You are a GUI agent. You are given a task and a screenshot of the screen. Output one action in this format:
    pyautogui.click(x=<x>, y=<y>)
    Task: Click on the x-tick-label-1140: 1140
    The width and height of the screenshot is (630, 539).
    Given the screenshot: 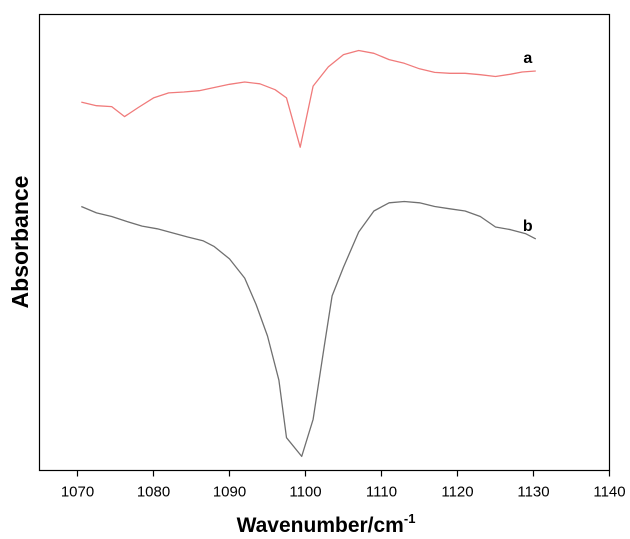 What is the action you would take?
    pyautogui.click(x=609, y=492)
    